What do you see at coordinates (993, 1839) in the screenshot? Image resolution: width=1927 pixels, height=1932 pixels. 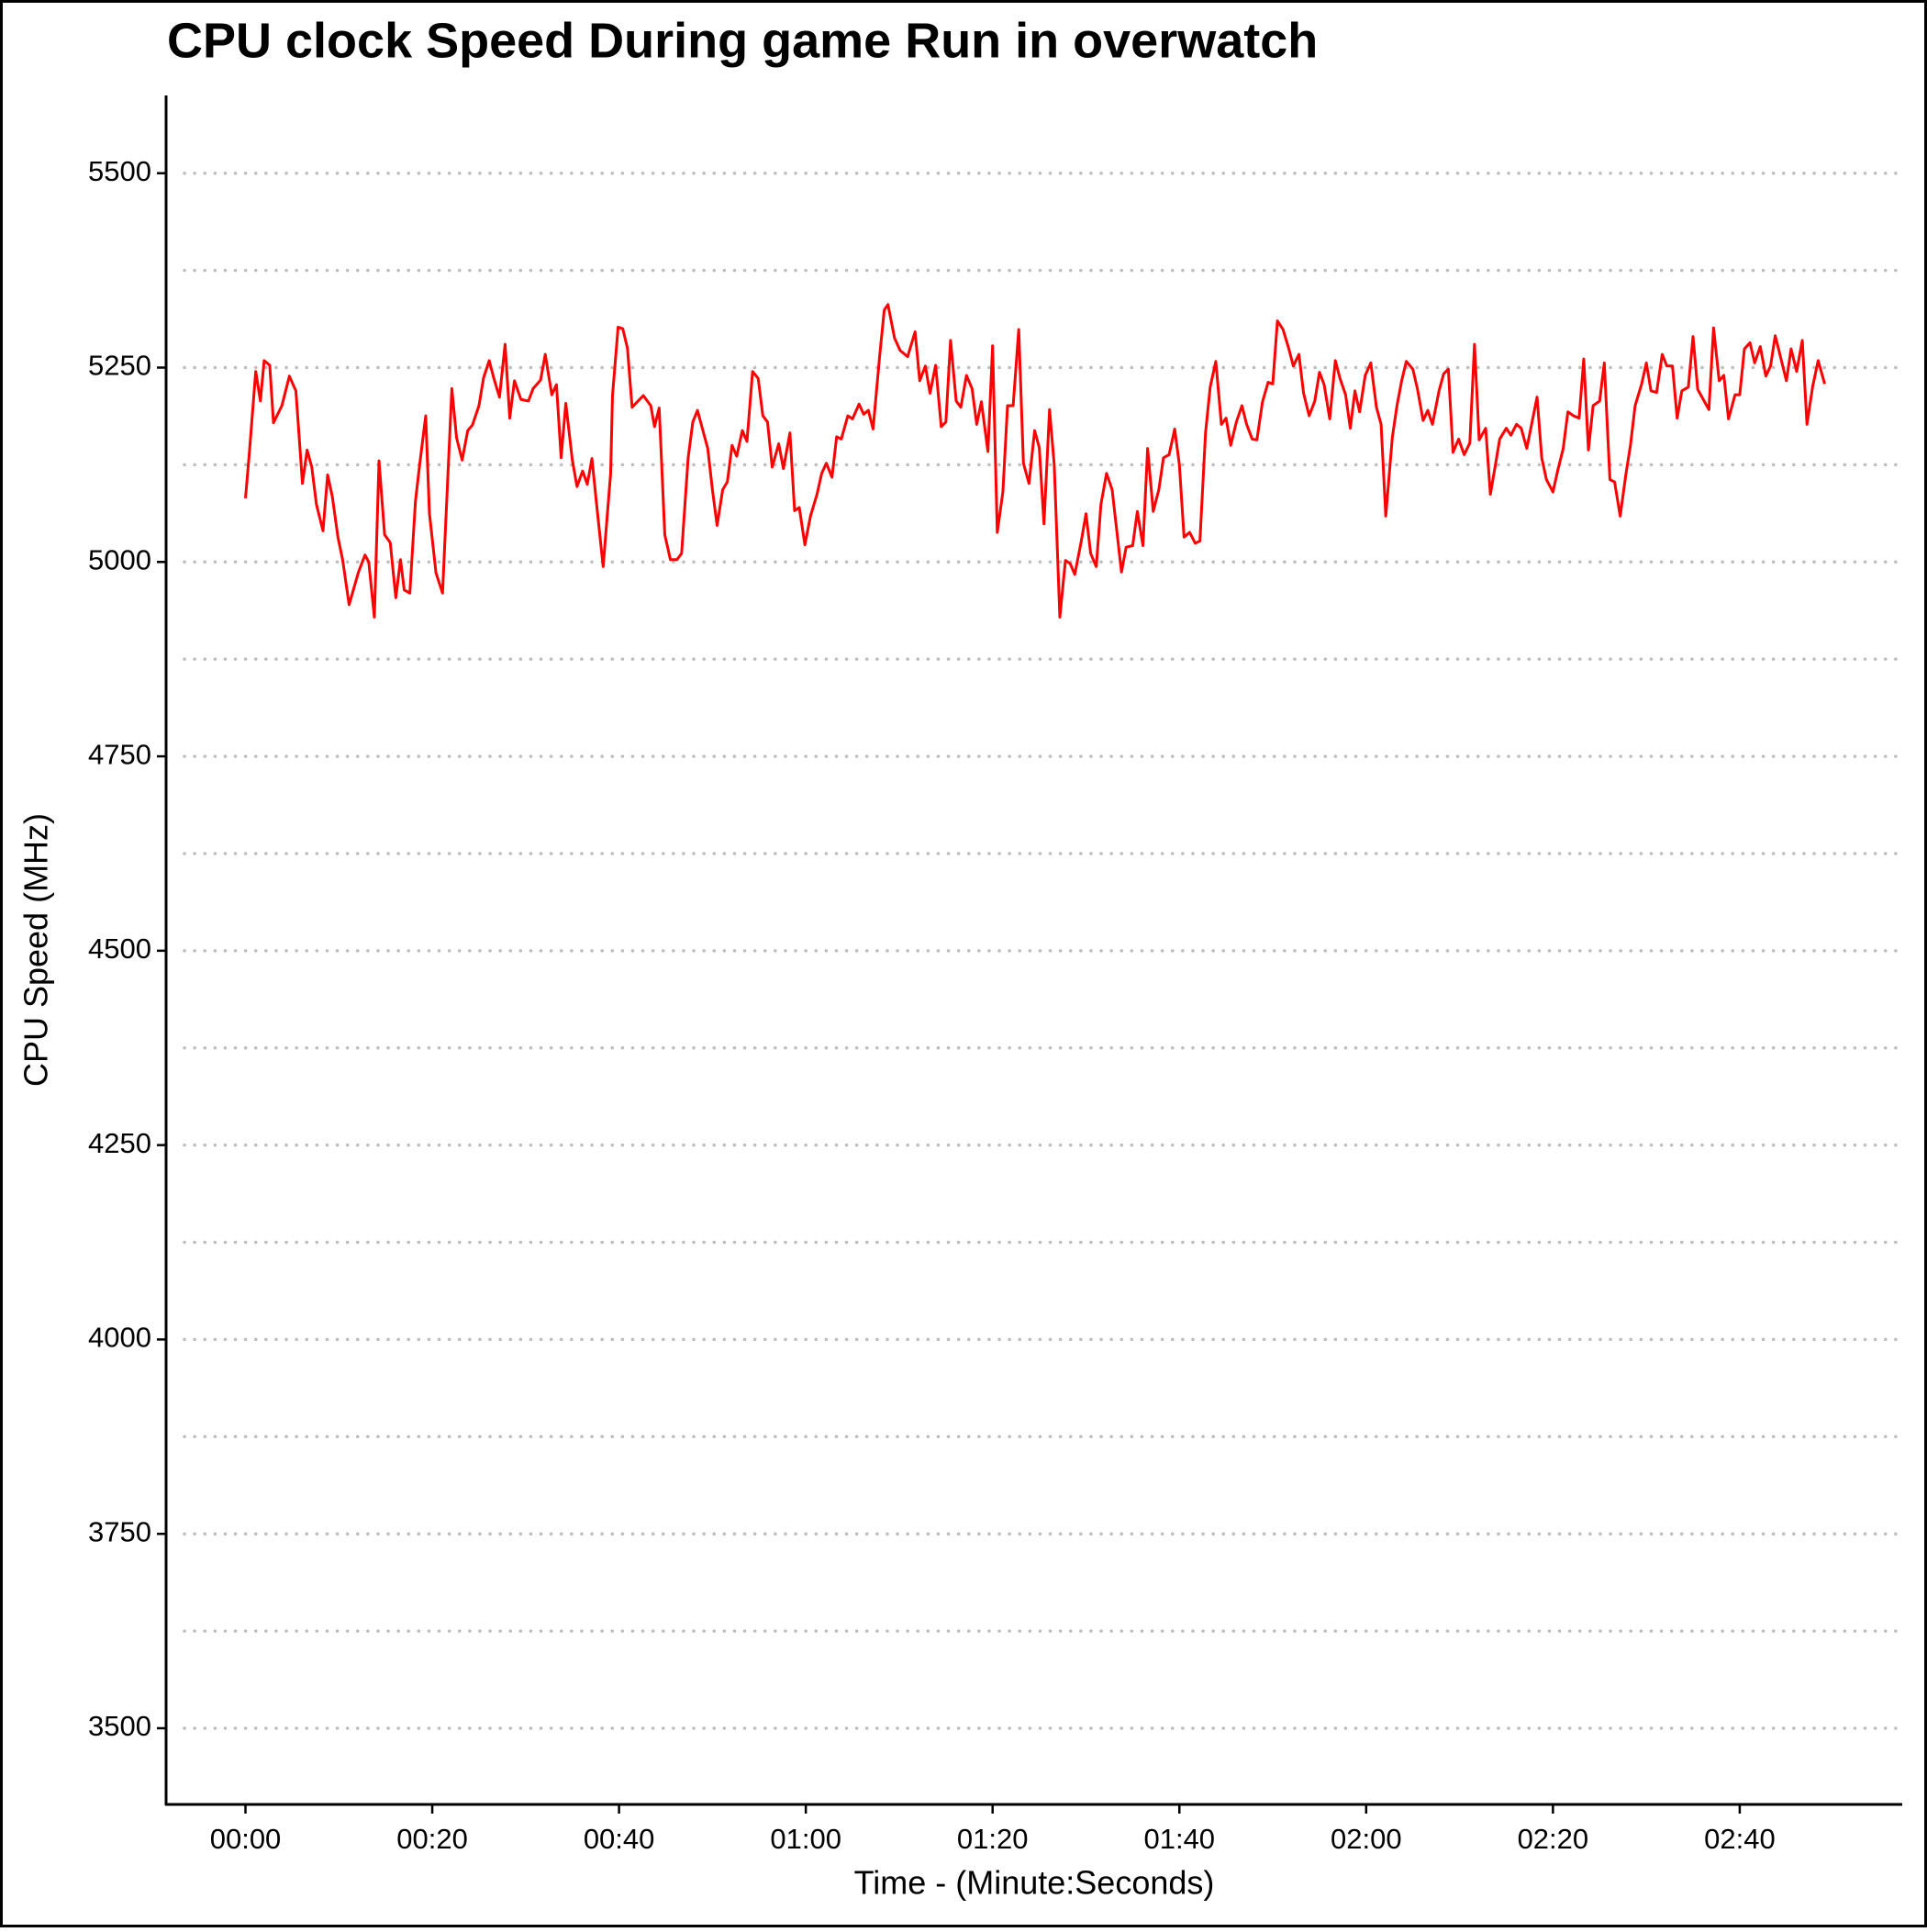 I see `x-tick-label: 01:20` at bounding box center [993, 1839].